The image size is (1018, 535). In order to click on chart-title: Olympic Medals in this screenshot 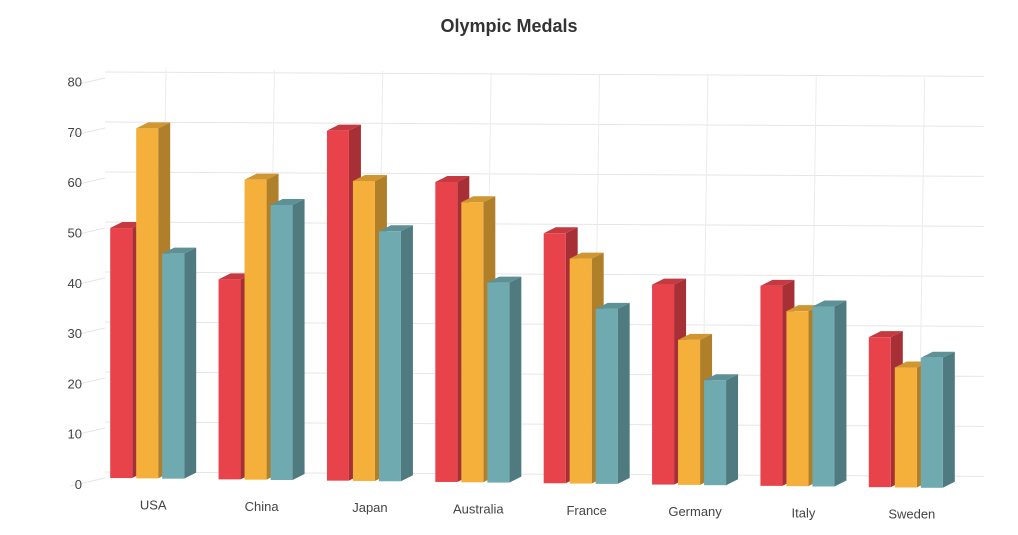, I will do `click(509, 26)`.